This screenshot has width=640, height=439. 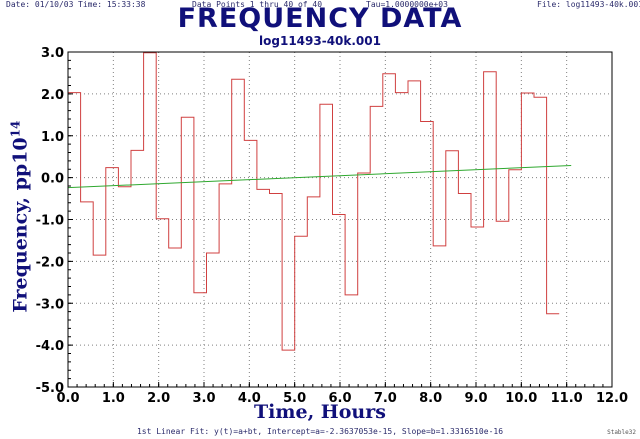 I want to click on x-tick-label: 3.0, so click(x=203, y=398).